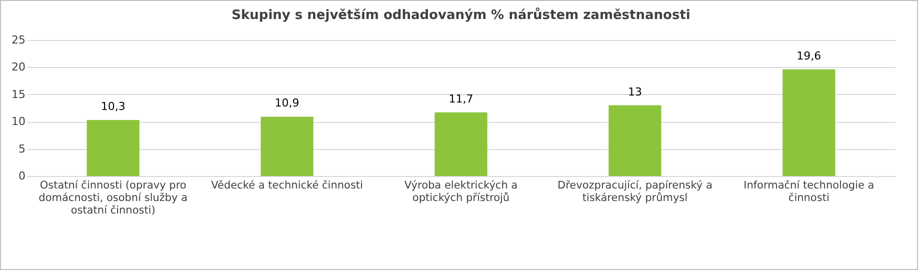 The width and height of the screenshot is (920, 272). What do you see at coordinates (287, 186) in the screenshot?
I see `x-tick-label: Vědecké a technické činnosti` at bounding box center [287, 186].